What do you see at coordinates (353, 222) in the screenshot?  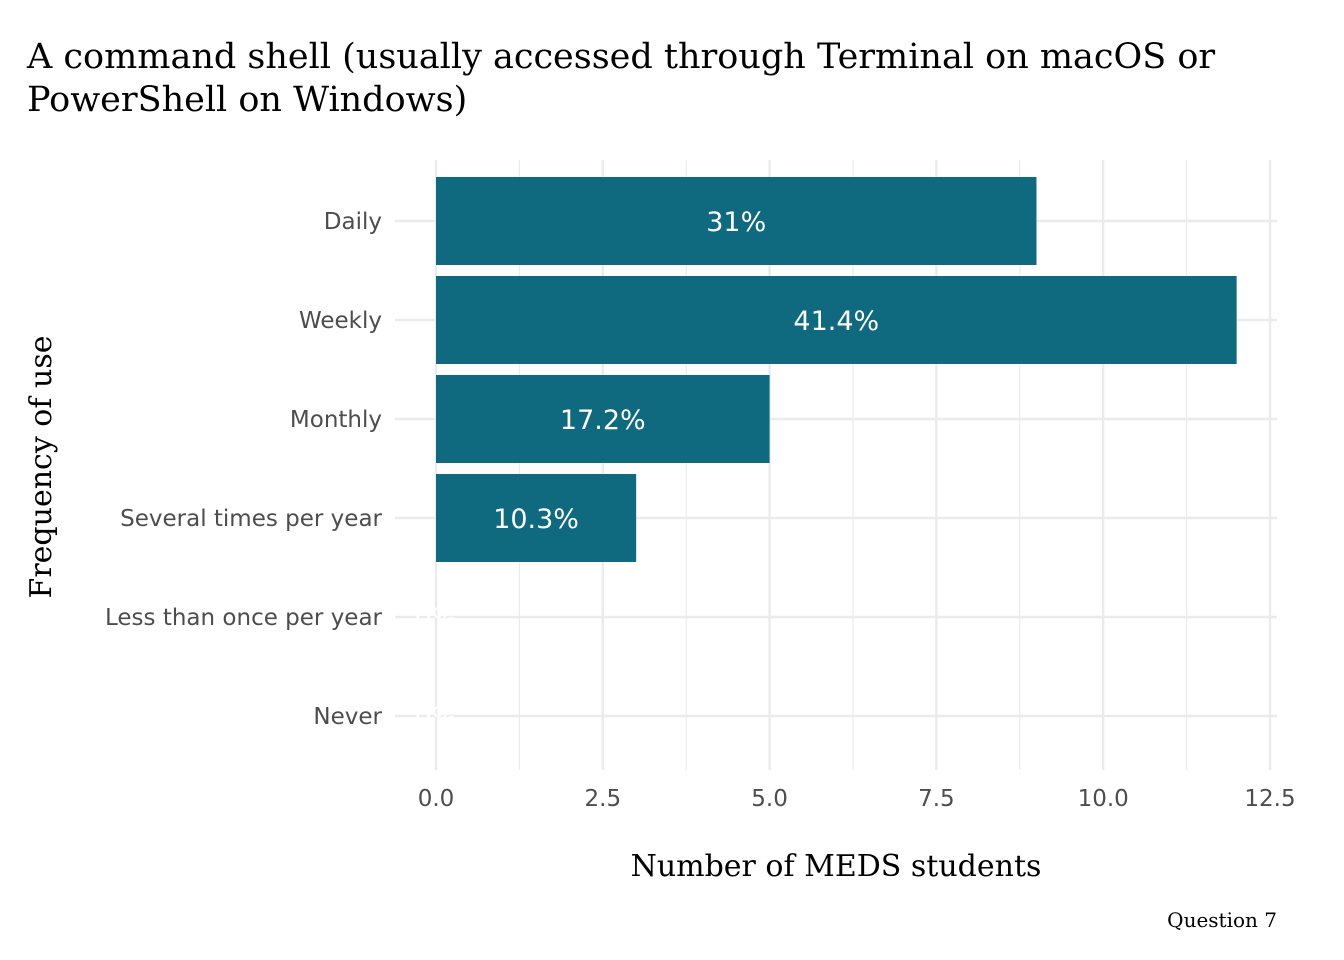 I see `y-tick-label: Daily` at bounding box center [353, 222].